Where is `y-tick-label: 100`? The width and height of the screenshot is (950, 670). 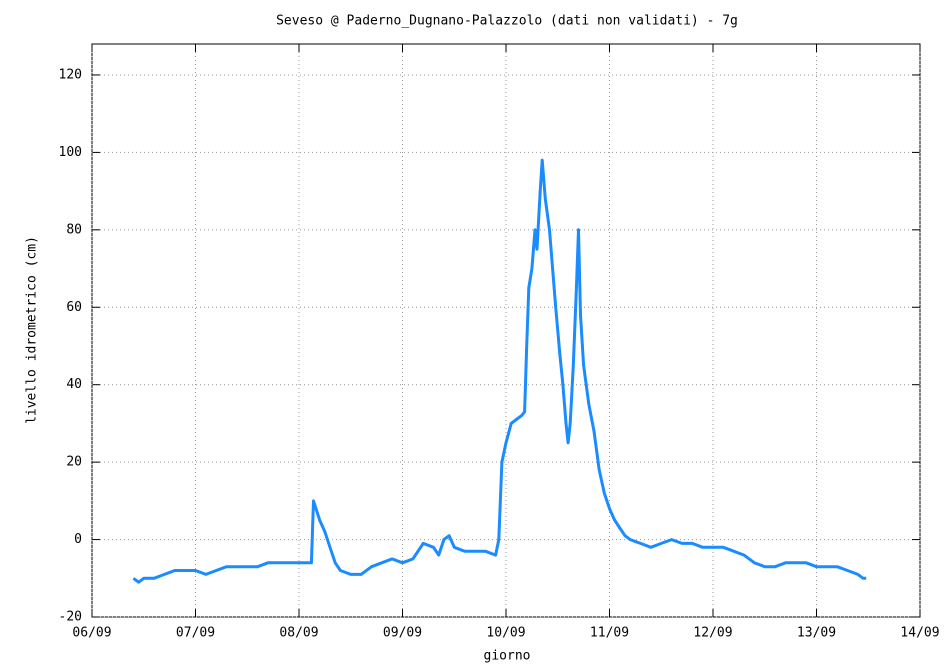 y-tick-label: 100 is located at coordinates (70, 152).